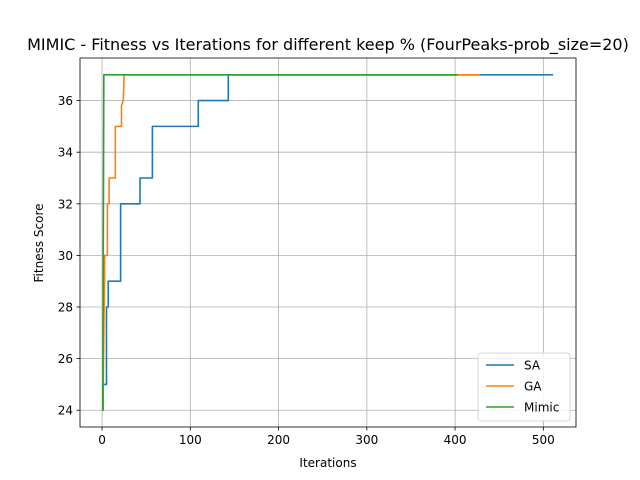 The image size is (640, 480). What do you see at coordinates (533, 387) in the screenshot?
I see `legend-label-ga: GA` at bounding box center [533, 387].